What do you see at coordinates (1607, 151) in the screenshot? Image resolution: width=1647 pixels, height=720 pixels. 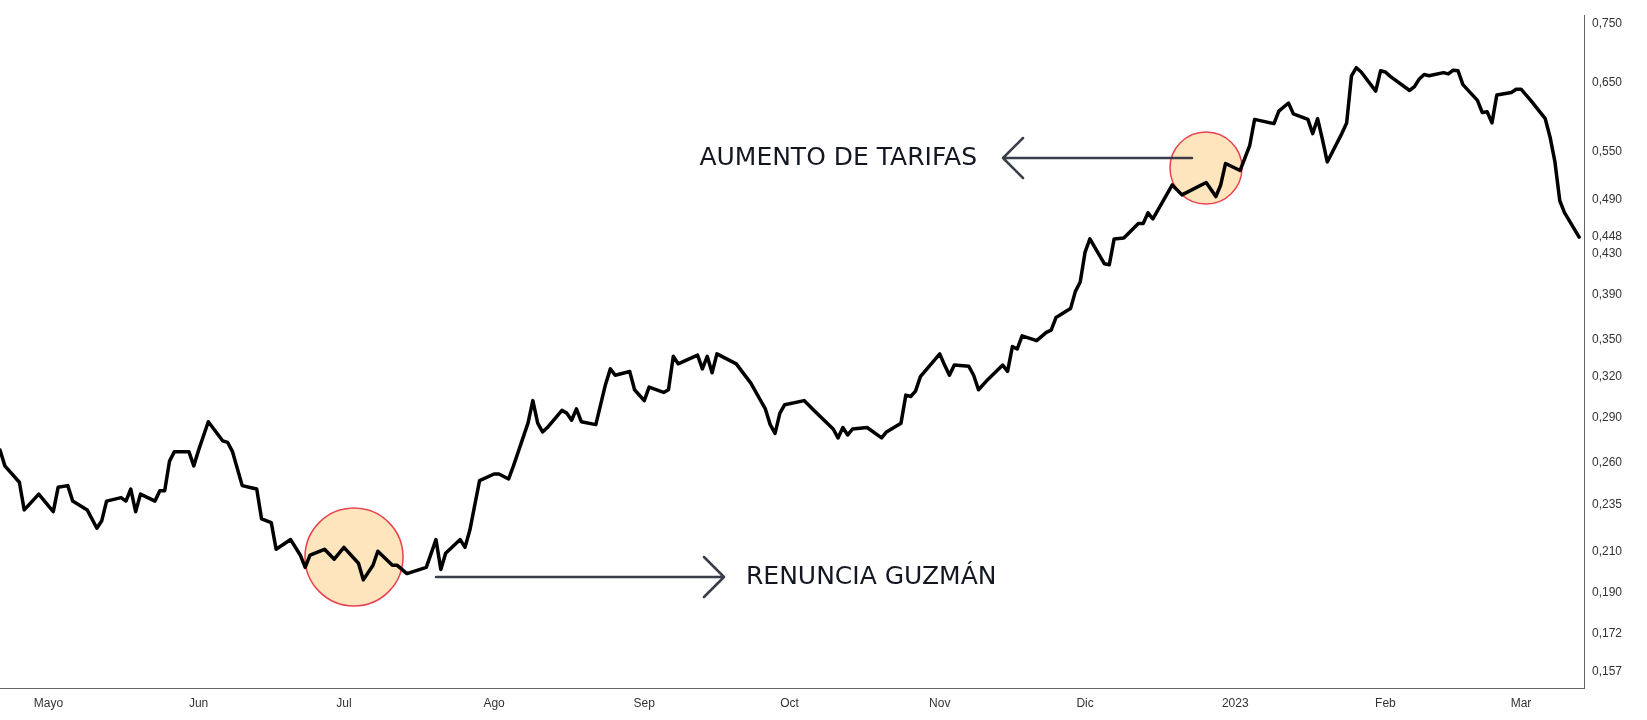 I see `y-tick-label: 0,550` at bounding box center [1607, 151].